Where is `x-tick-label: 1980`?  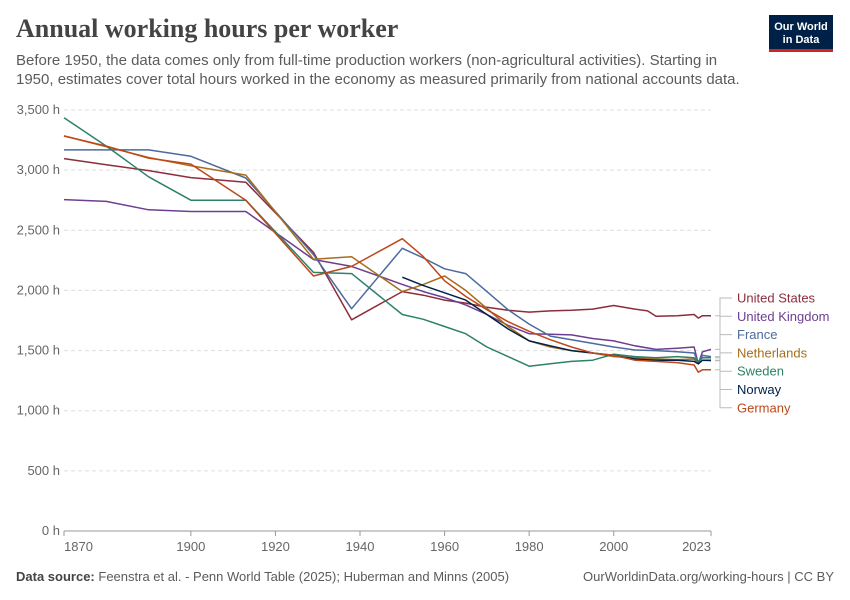 x-tick-label: 1980 is located at coordinates (529, 546).